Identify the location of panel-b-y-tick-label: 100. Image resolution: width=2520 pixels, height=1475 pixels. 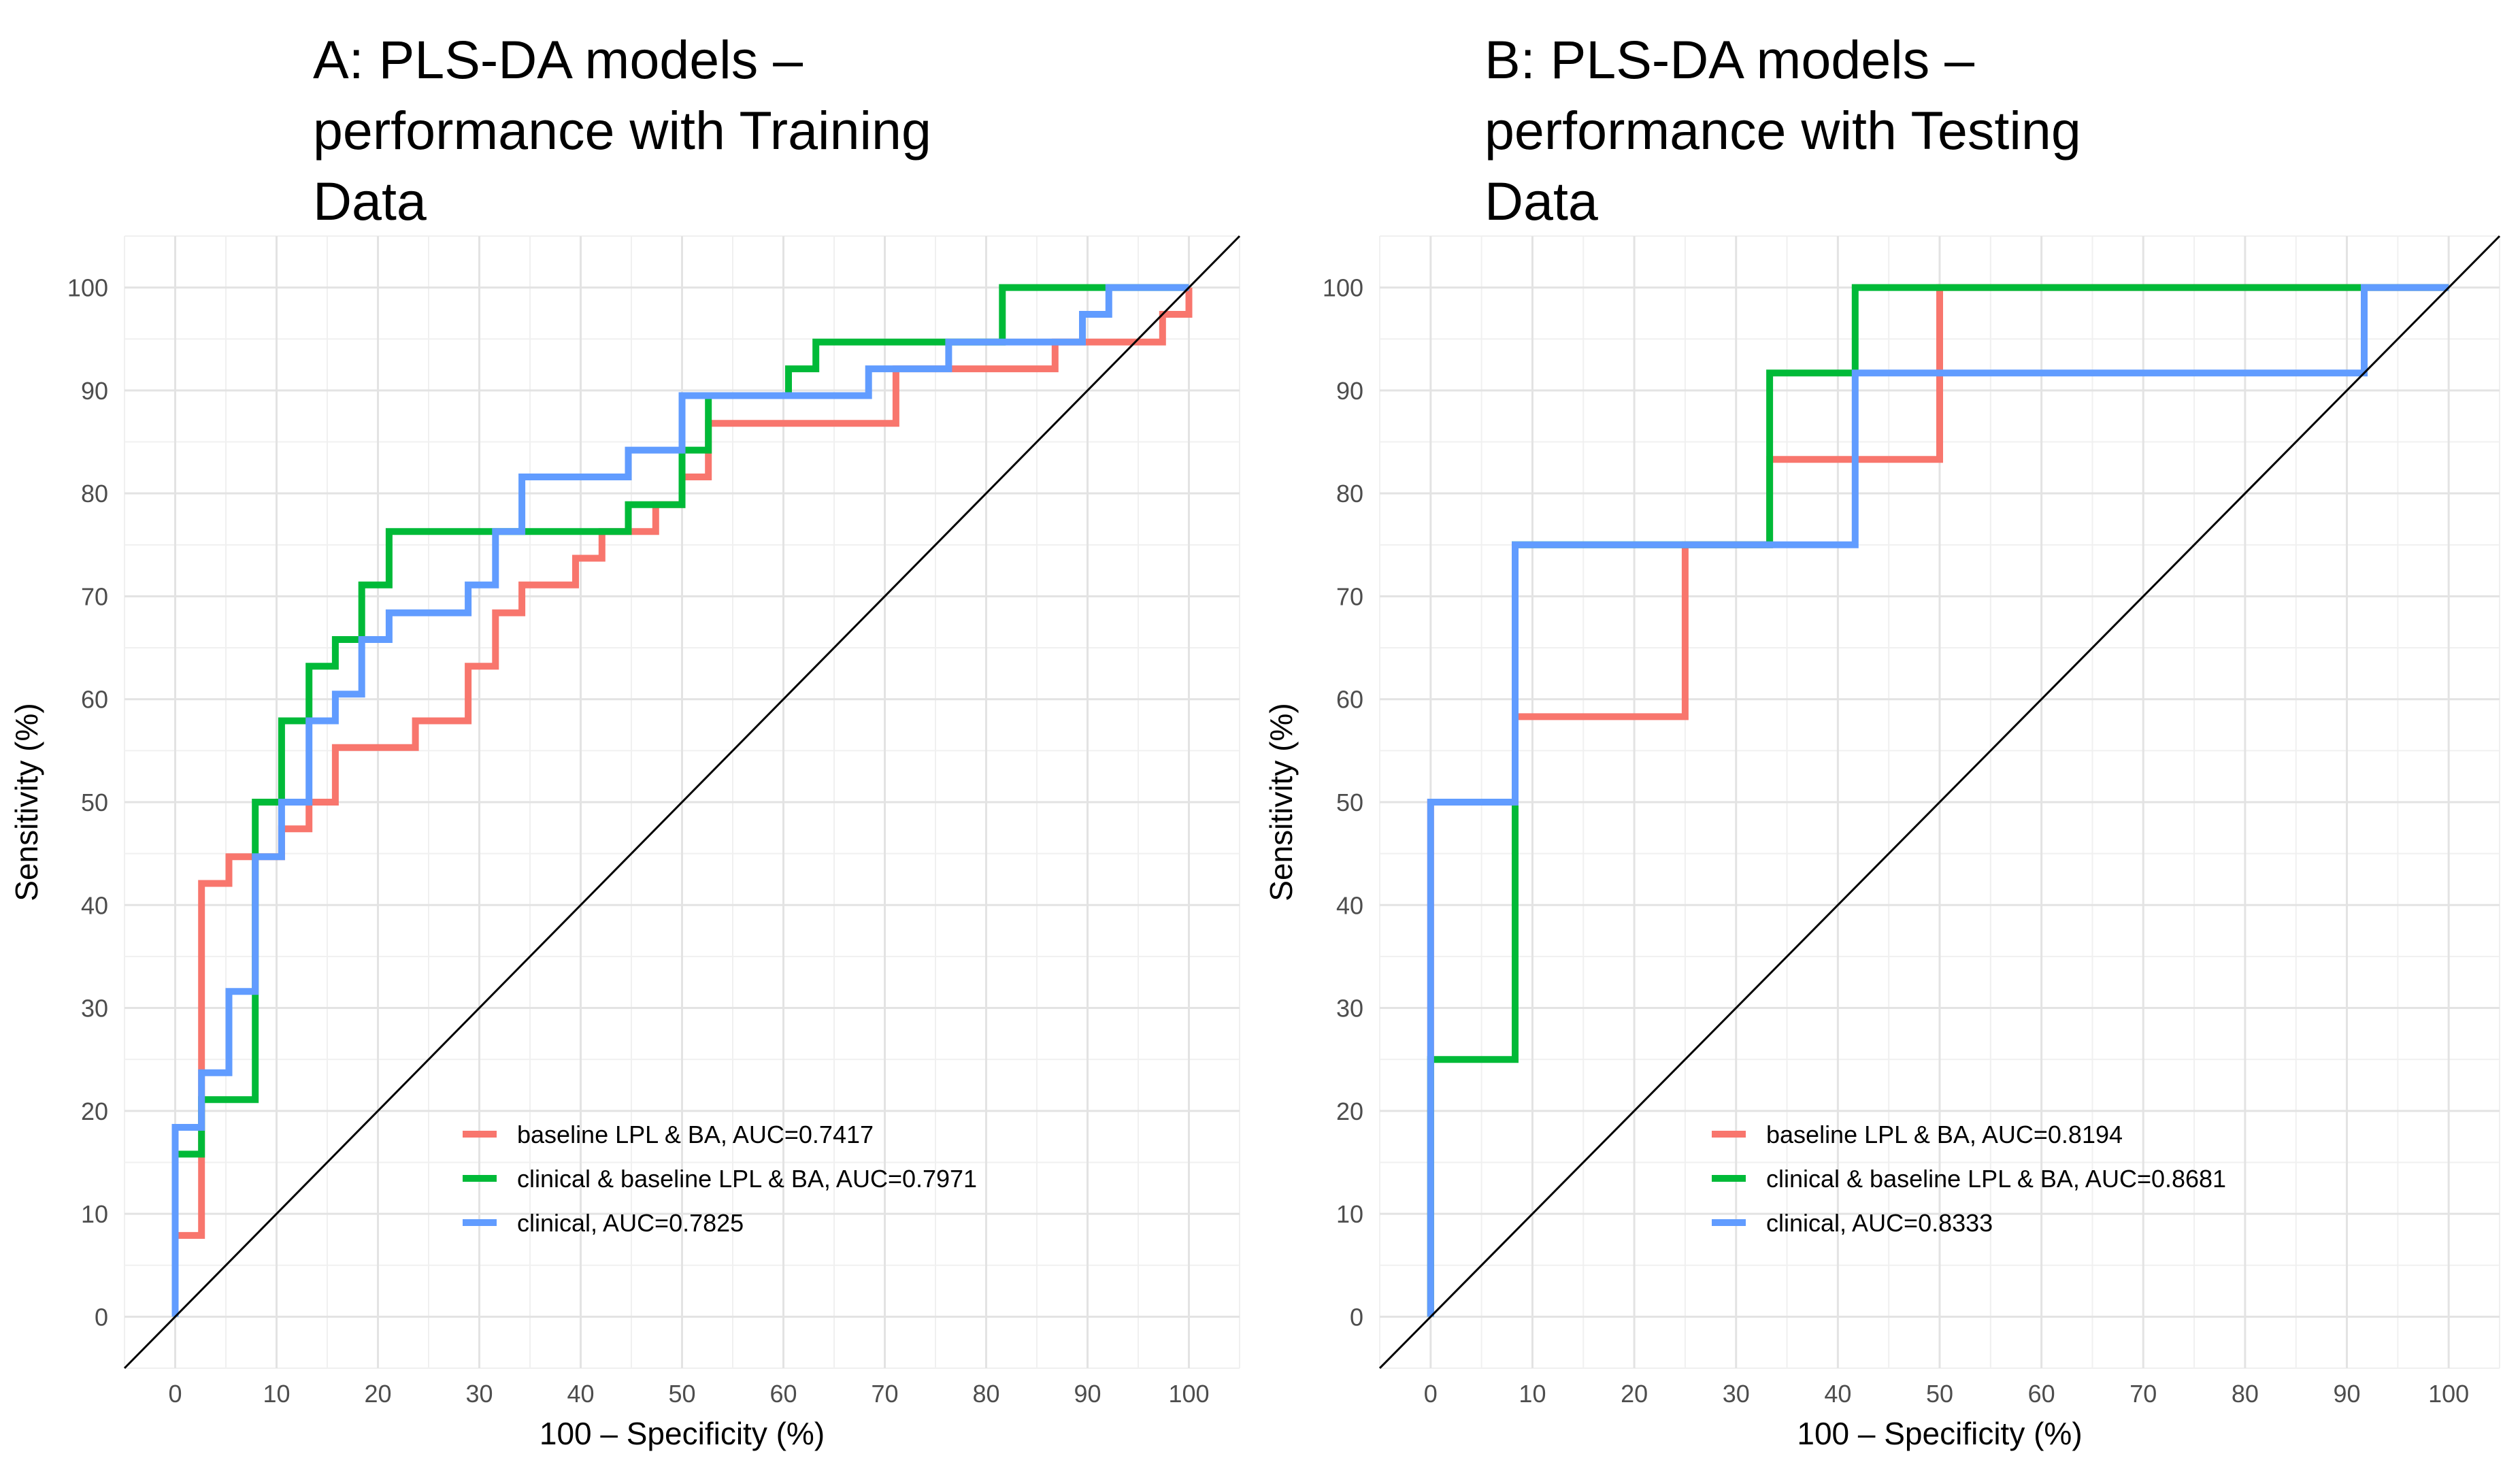
(1343, 288).